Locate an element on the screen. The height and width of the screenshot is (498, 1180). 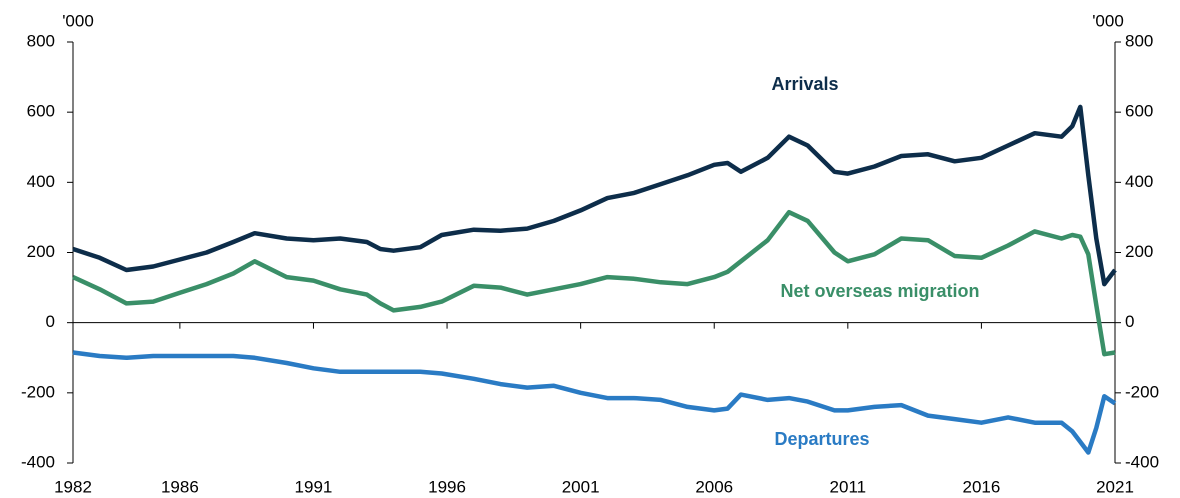
x-tick-label: 1996 is located at coordinates (447, 486).